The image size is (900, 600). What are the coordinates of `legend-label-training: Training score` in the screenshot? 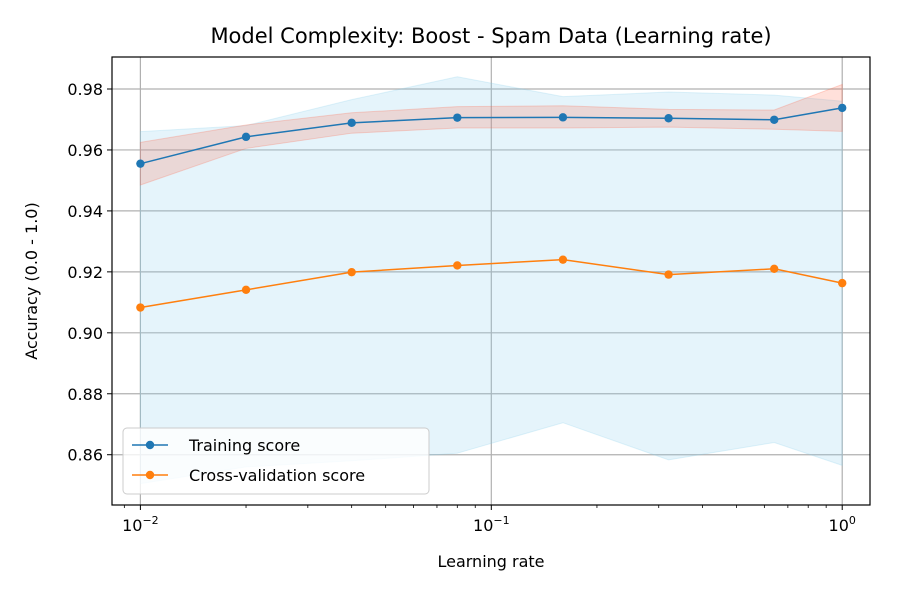 It's located at (244, 445).